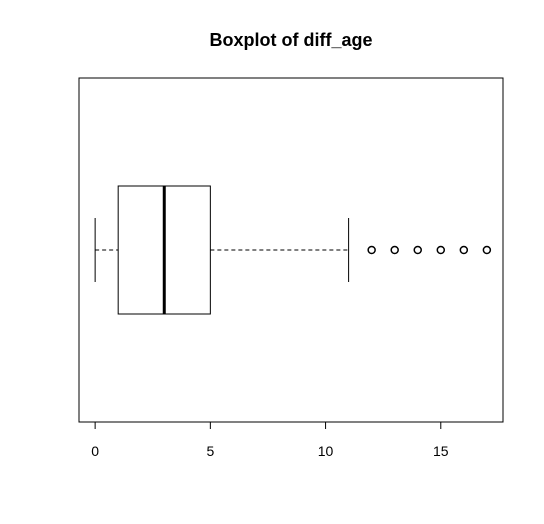 The width and height of the screenshot is (544, 524). I want to click on x-tick-label: 0, so click(95, 451).